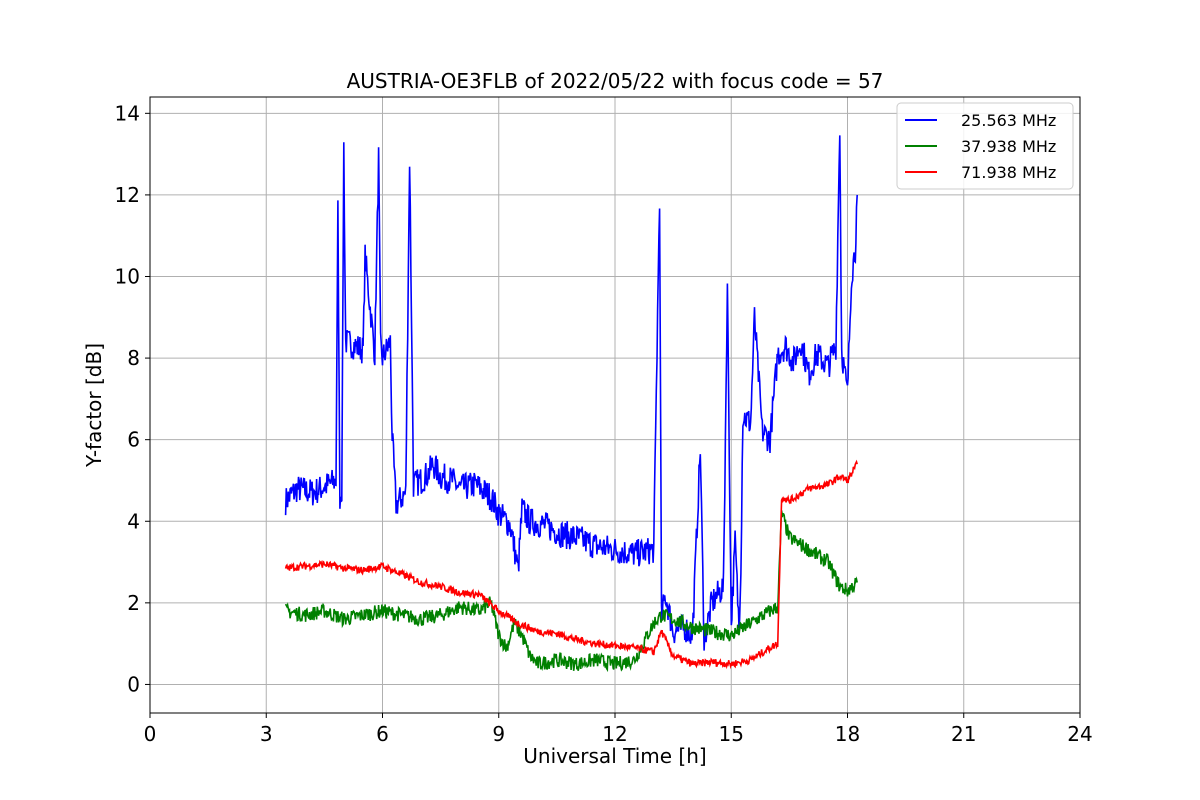  Describe the element at coordinates (266, 734) in the screenshot. I see `x-tick-label: 3` at that location.